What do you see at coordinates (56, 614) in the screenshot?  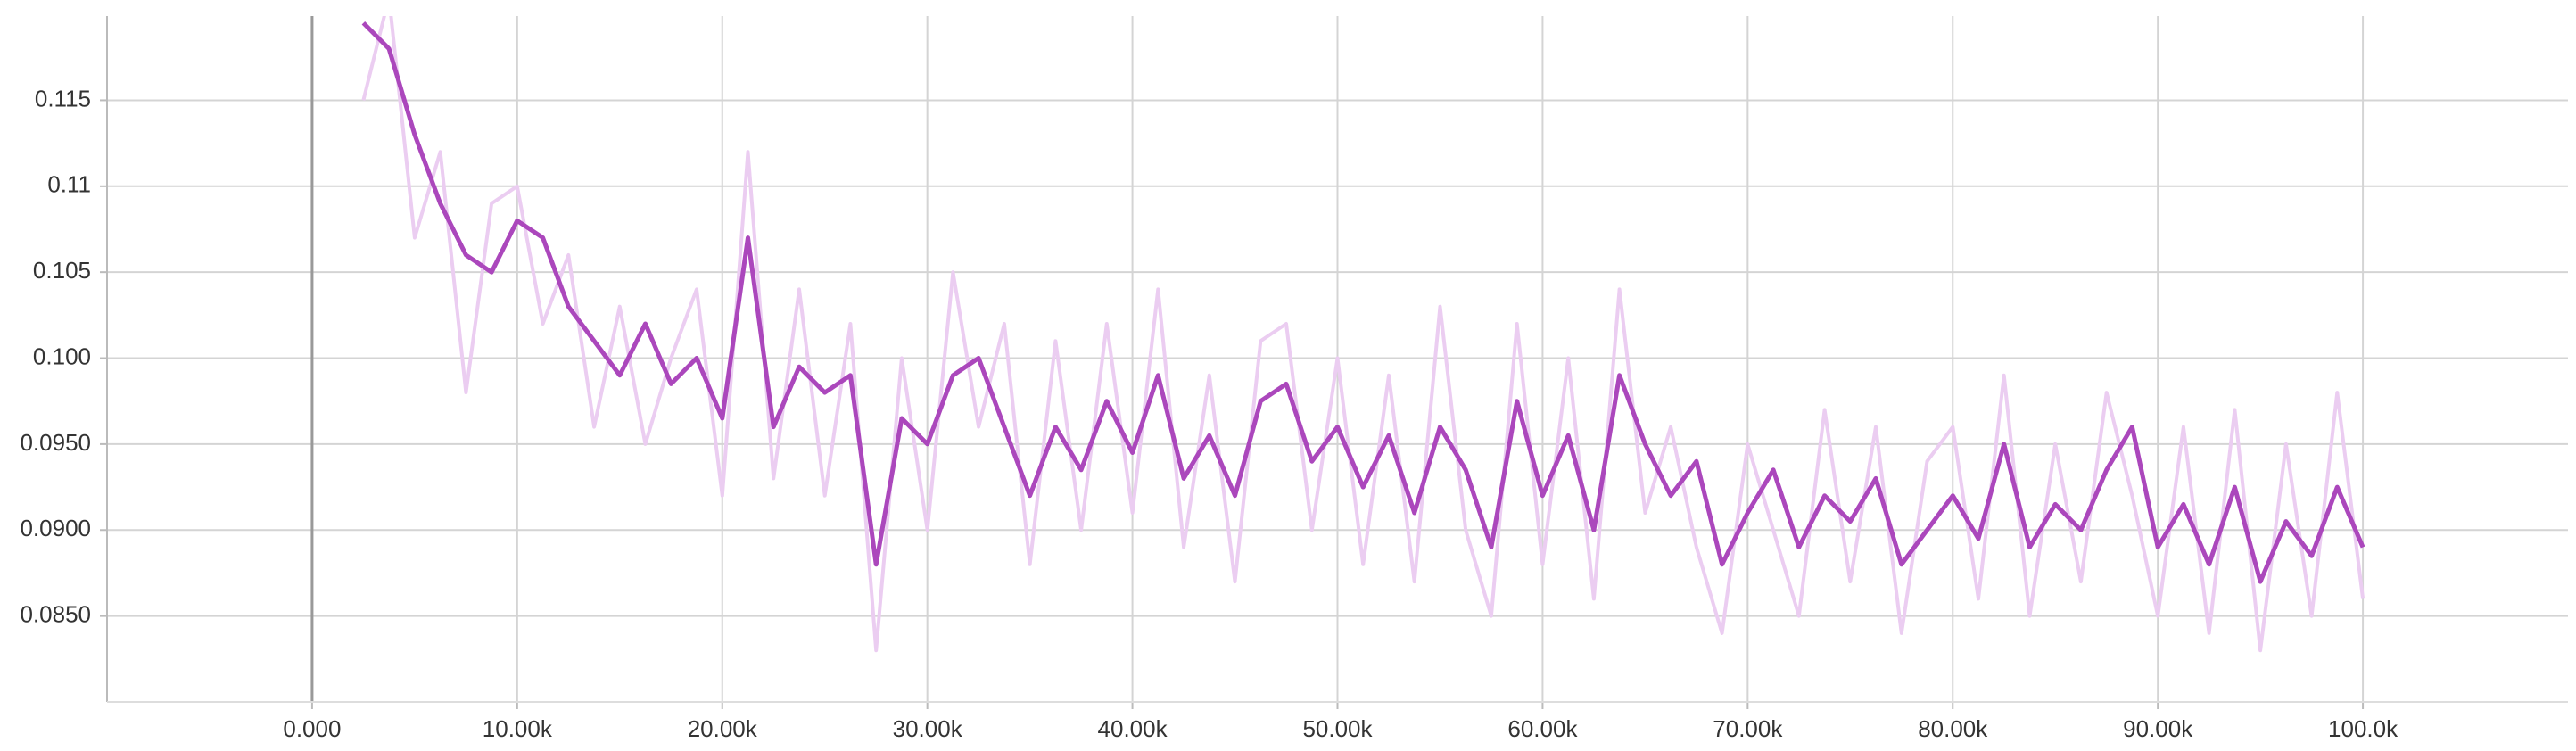 I see `y-tick-label: 0.0850` at bounding box center [56, 614].